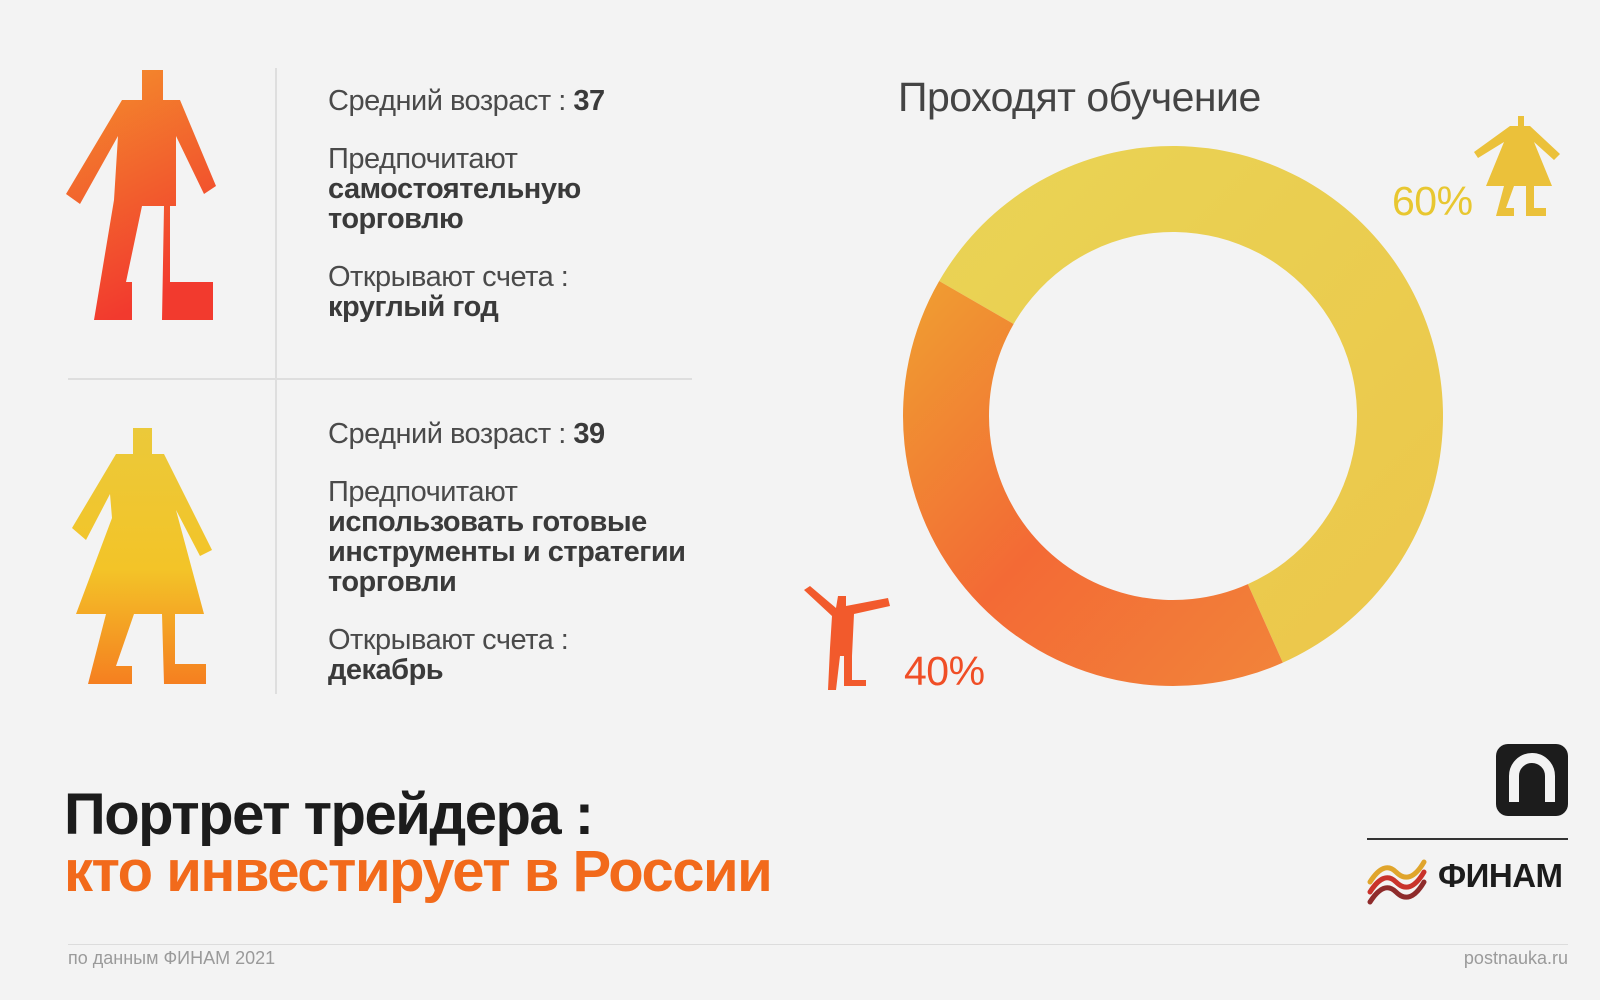 The height and width of the screenshot is (1000, 1600). What do you see at coordinates (396, 219) in the screenshot?
I see `preference-value-line2: торговлю` at bounding box center [396, 219].